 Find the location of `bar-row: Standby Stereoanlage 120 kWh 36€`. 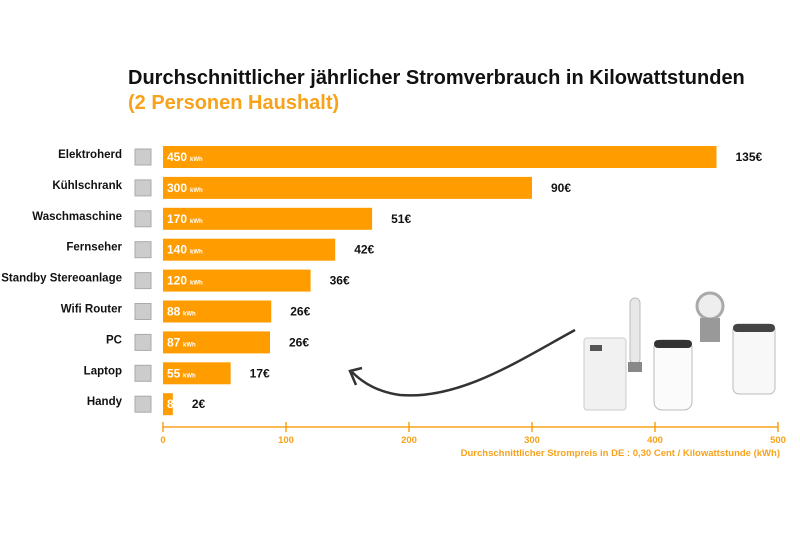

bar-row: Standby Stereoanlage 120 kWh 36€ is located at coordinates (175, 280).